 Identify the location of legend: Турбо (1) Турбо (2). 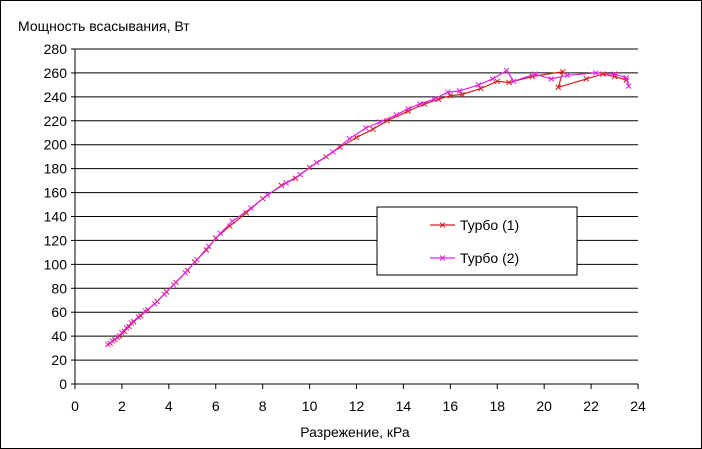
(477, 241).